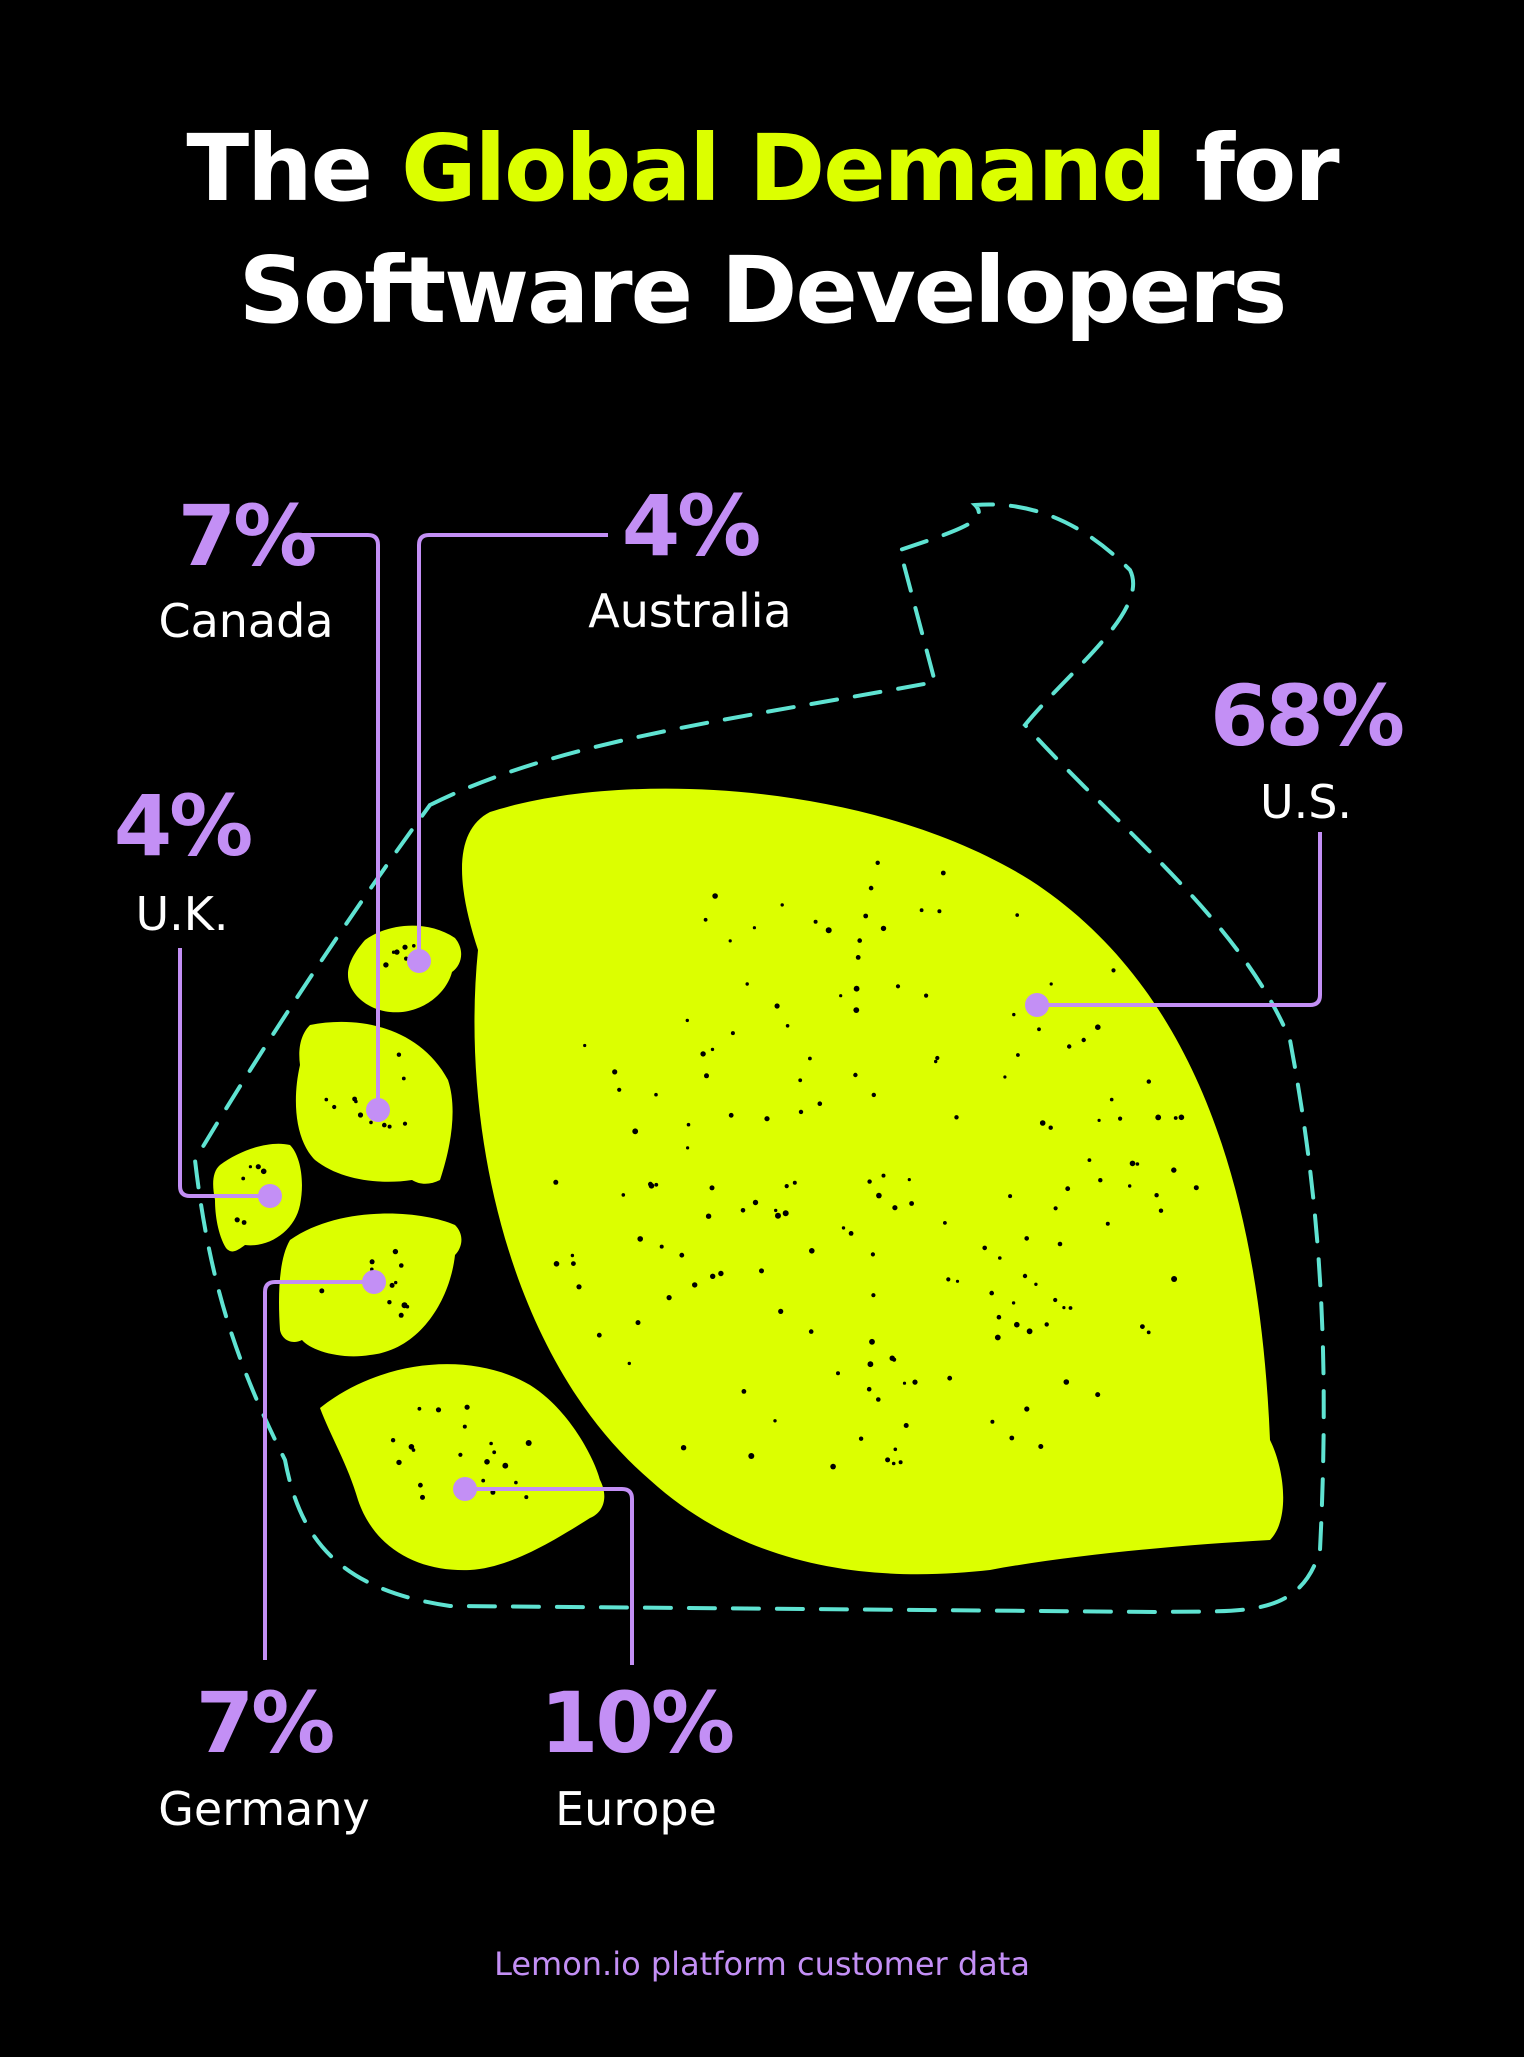 This screenshot has height=2057, width=1524. What do you see at coordinates (762, 1964) in the screenshot?
I see `source-note: Lemon.io platform customer data` at bounding box center [762, 1964].